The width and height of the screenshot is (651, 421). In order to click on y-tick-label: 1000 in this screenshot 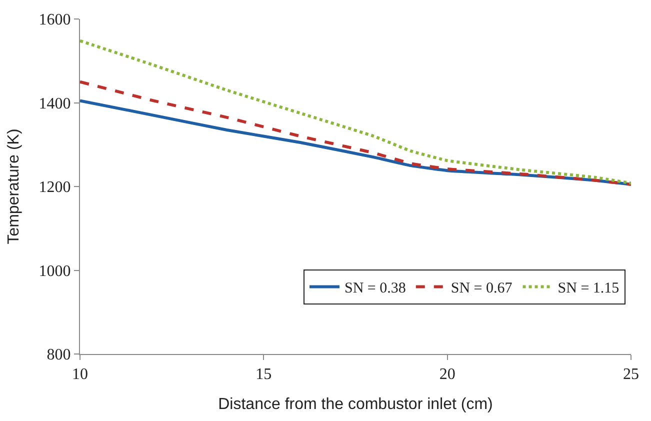, I will do `click(54, 271)`.